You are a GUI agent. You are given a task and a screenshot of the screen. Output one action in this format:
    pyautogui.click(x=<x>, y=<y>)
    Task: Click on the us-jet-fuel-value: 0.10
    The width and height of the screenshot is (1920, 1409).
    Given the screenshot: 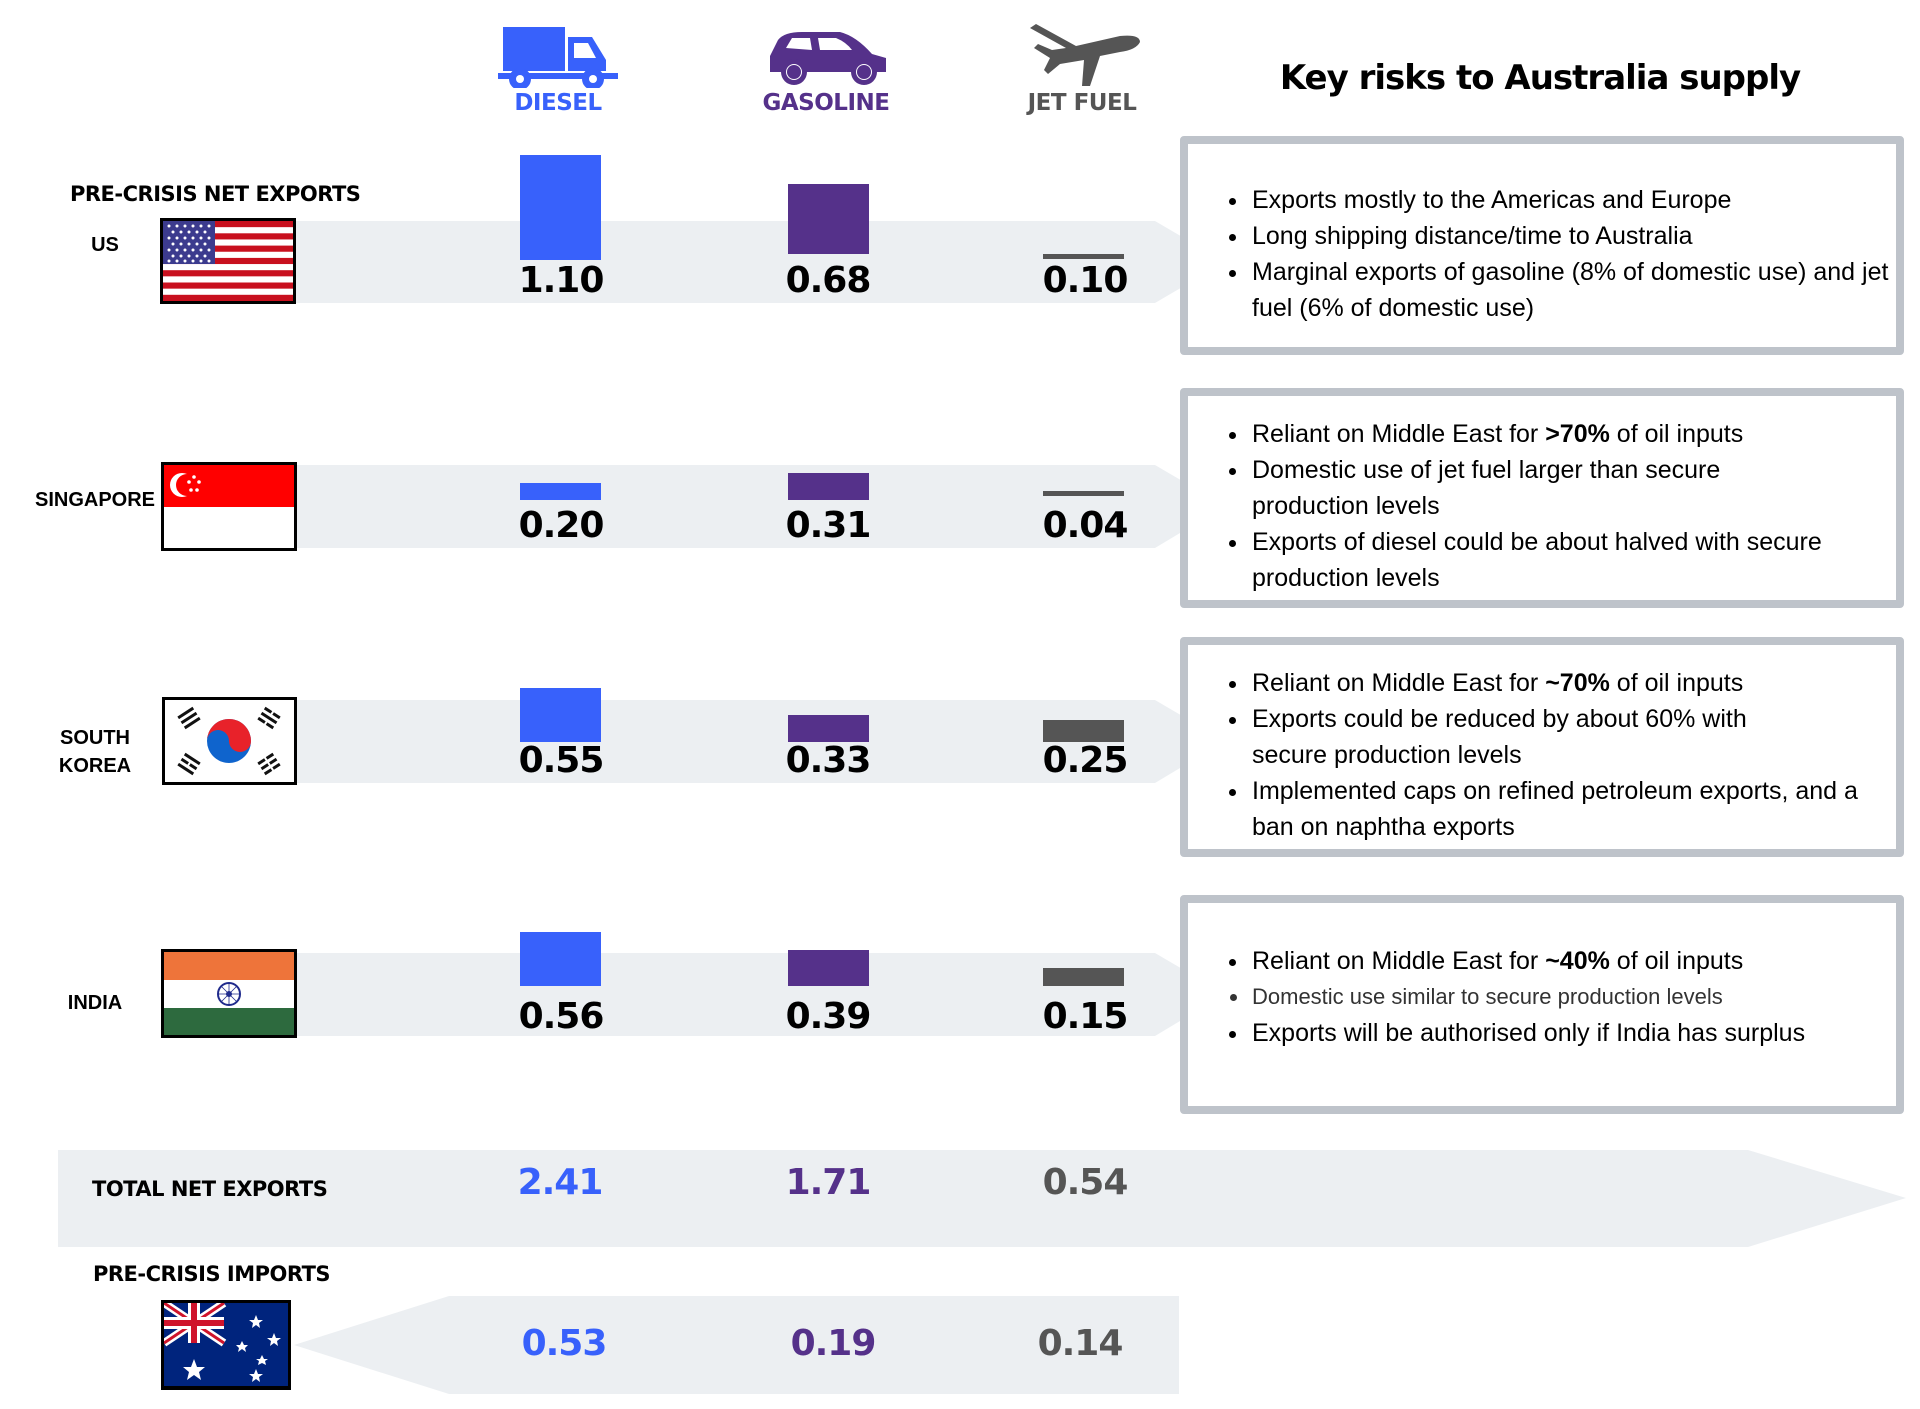 What is the action you would take?
    pyautogui.click(x=1085, y=280)
    